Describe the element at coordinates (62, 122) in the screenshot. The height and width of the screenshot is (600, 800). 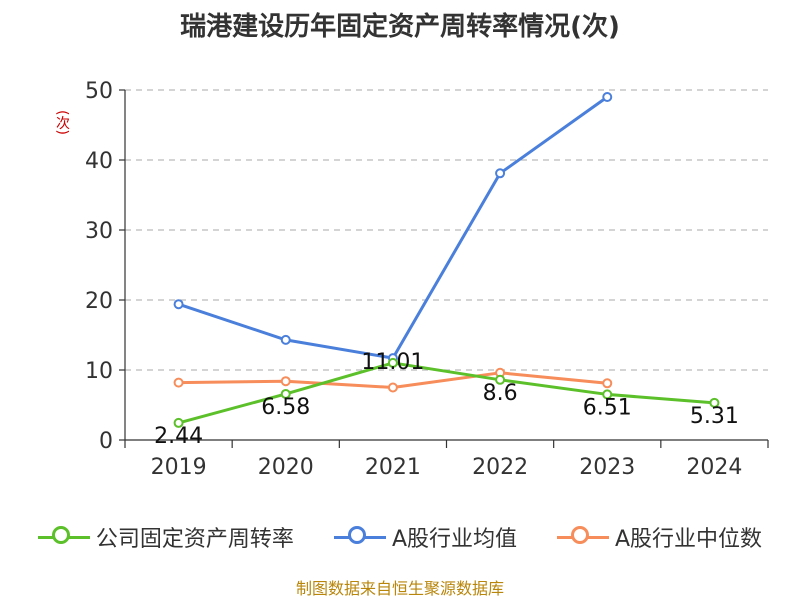
I see `y-axis-label: (次)` at that location.